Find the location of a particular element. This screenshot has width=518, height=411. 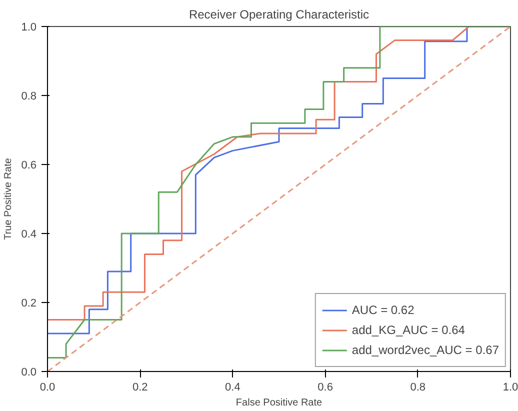

x-tick-label: 0.4 is located at coordinates (232, 388).